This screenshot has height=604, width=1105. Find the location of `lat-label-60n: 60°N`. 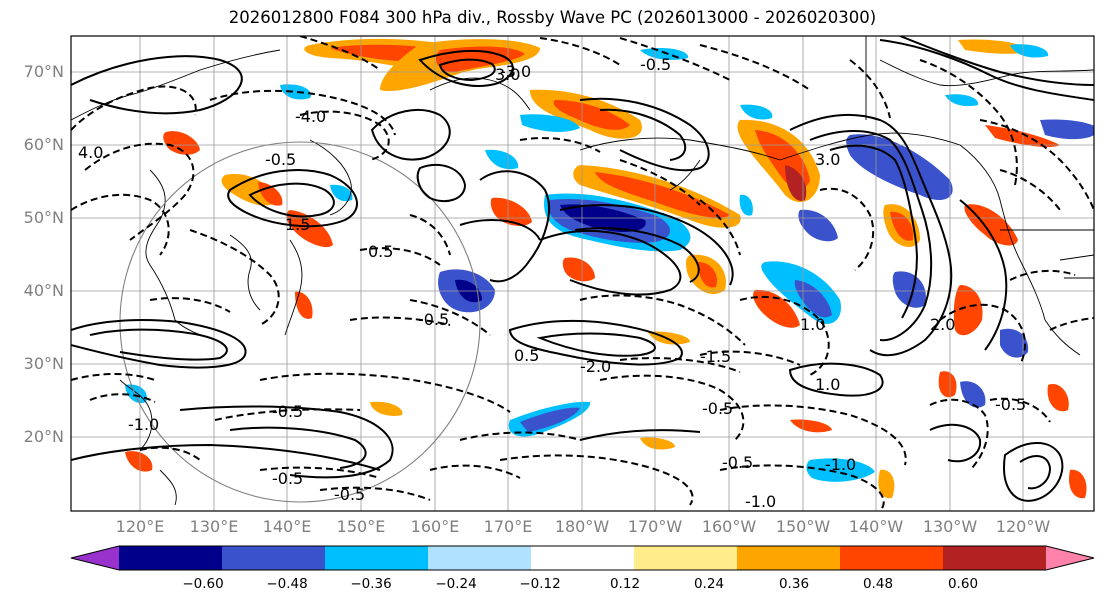

lat-label-60n: 60°N is located at coordinates (43, 144).